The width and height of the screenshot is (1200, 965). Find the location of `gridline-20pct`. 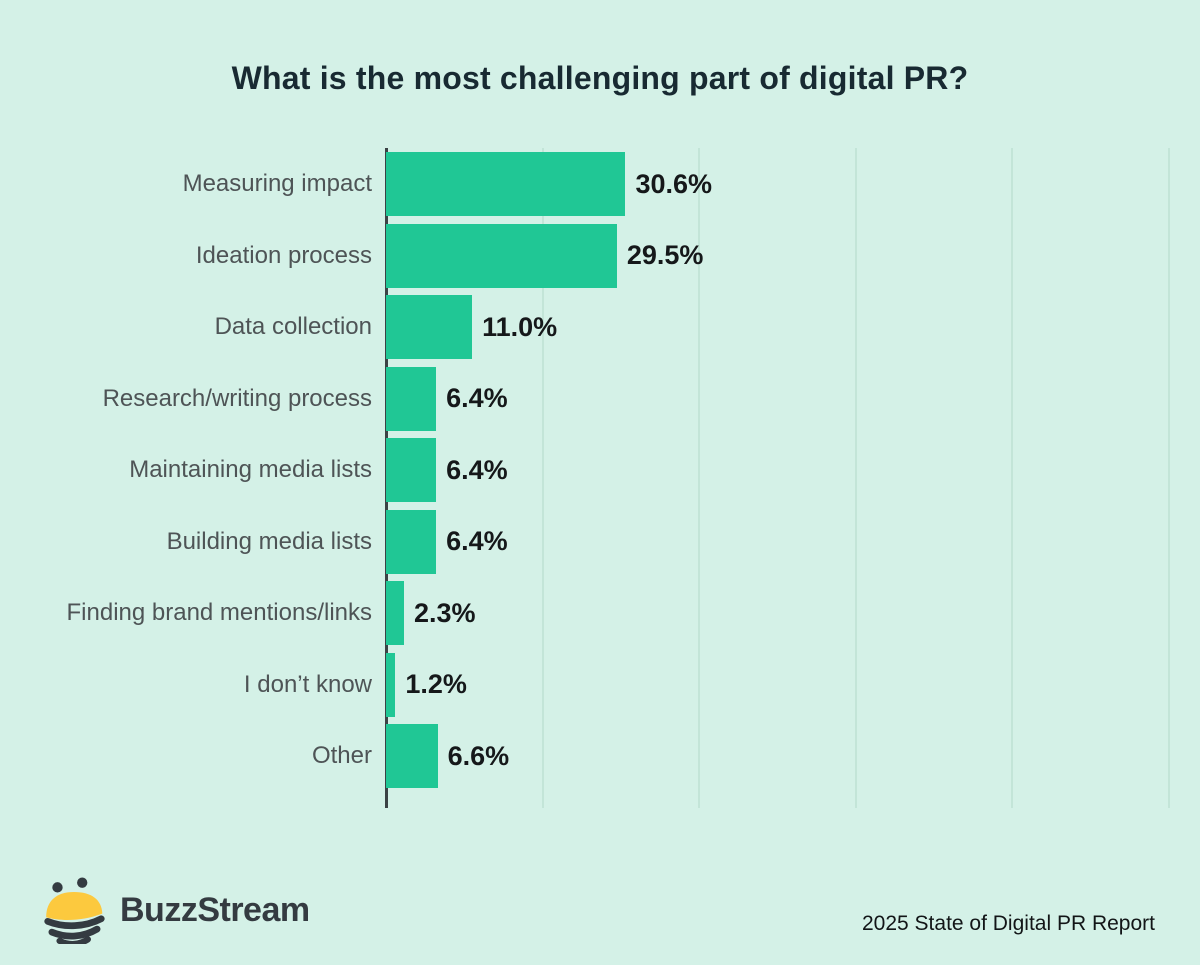

gridline-20pct is located at coordinates (542, 478).